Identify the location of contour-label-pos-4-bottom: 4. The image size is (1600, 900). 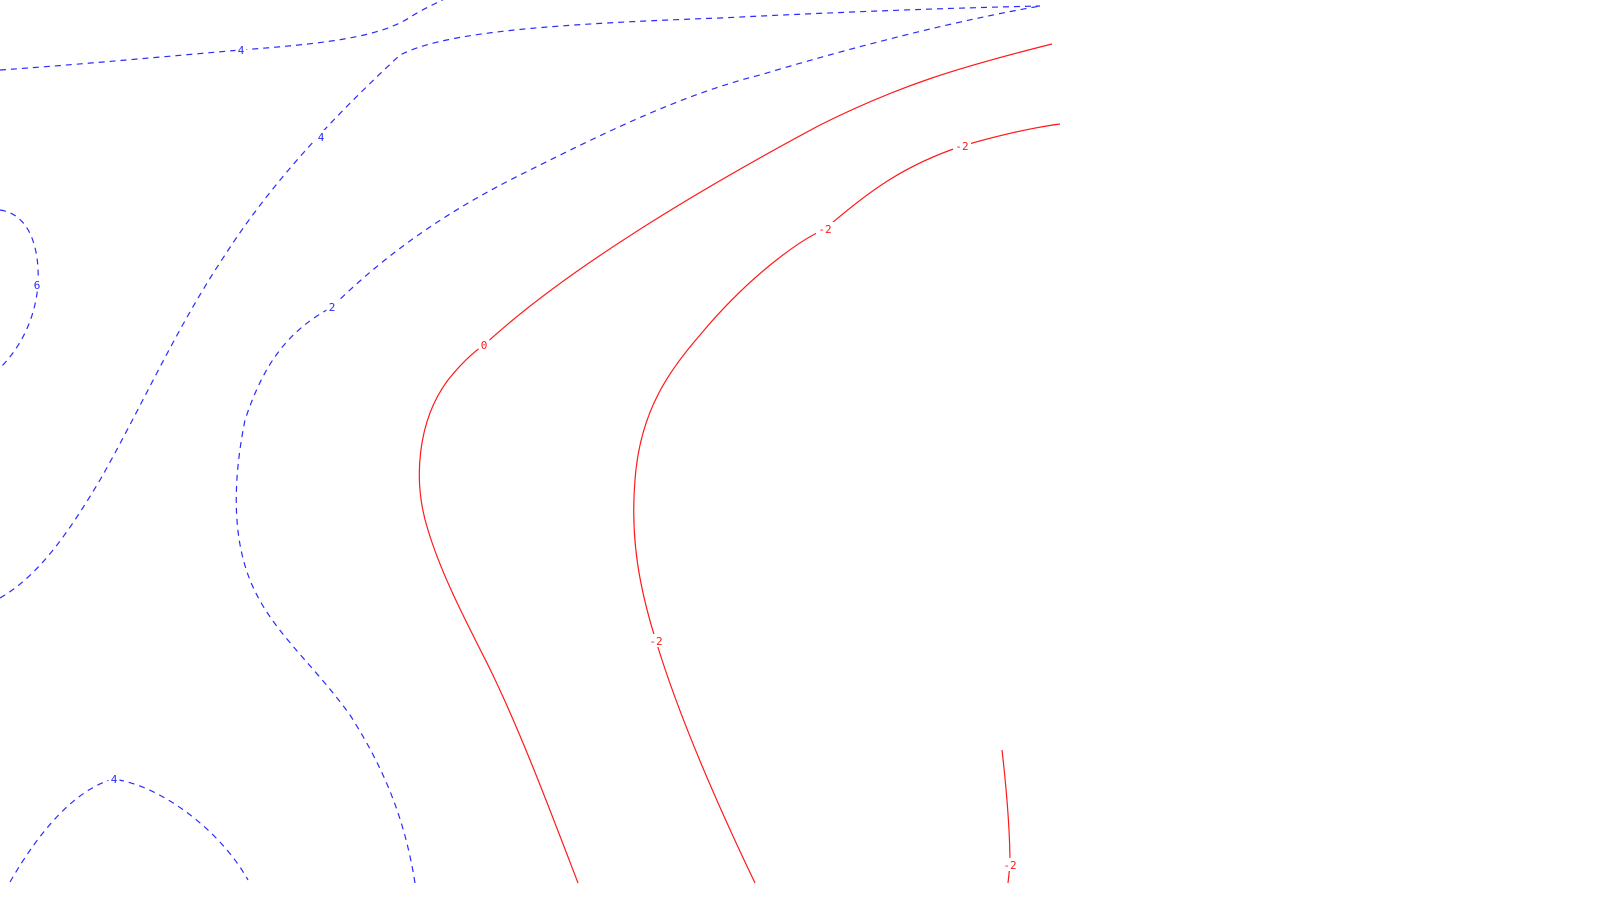
(114, 779).